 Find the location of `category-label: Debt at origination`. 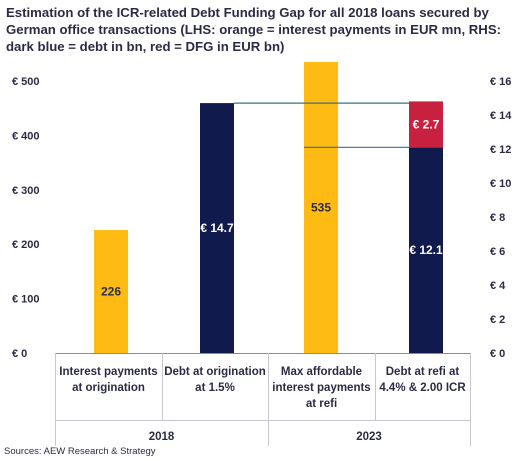

category-label: Debt at origination is located at coordinates (215, 372).